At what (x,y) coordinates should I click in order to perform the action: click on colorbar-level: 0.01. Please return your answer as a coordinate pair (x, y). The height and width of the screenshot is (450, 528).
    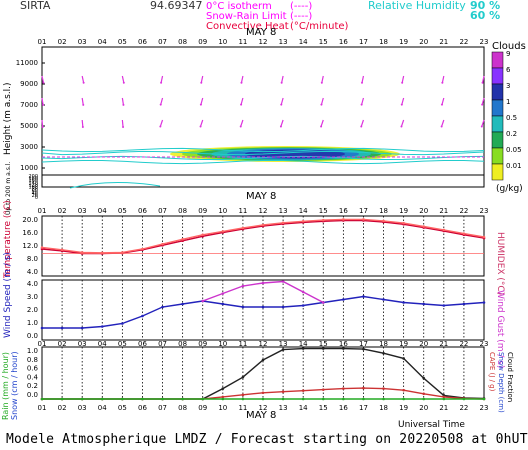
    Looking at the image, I should click on (514, 166).